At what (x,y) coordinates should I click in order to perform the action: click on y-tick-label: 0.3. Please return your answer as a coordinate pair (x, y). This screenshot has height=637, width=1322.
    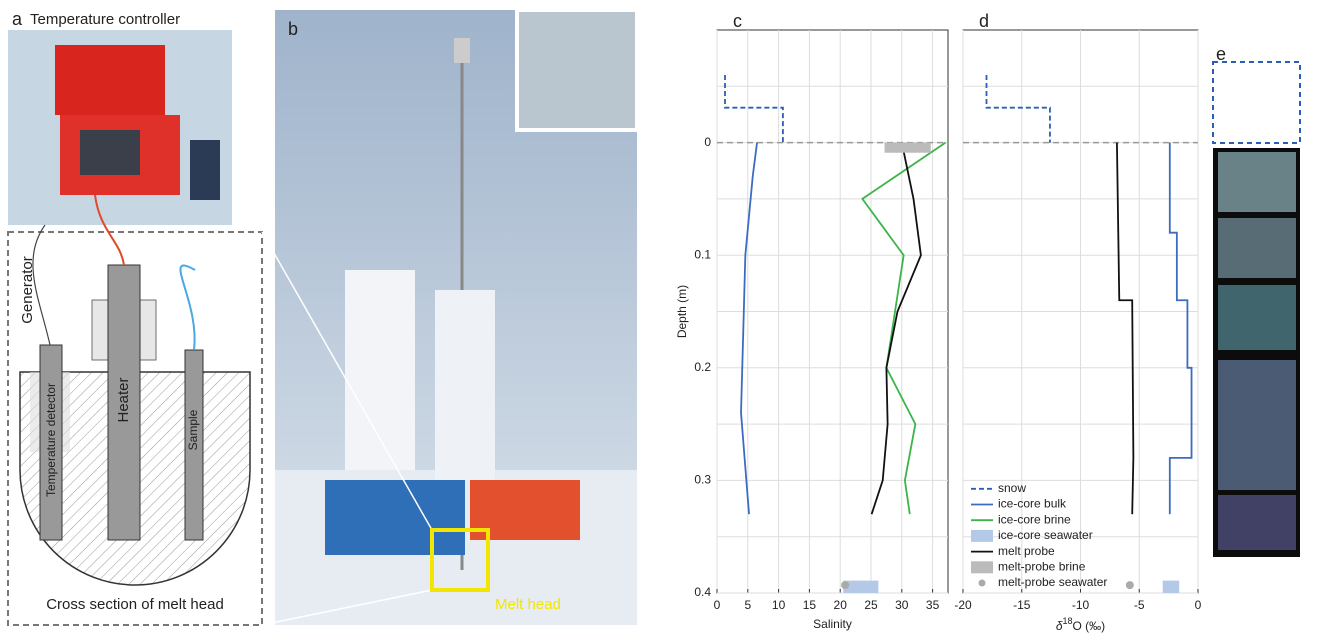
    Looking at the image, I should click on (702, 480).